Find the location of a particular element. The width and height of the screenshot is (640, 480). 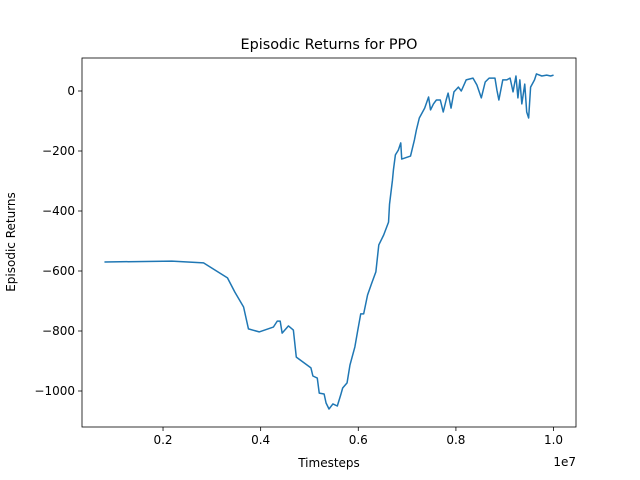

y-axis-label: Episodic Returns is located at coordinates (11, 242).